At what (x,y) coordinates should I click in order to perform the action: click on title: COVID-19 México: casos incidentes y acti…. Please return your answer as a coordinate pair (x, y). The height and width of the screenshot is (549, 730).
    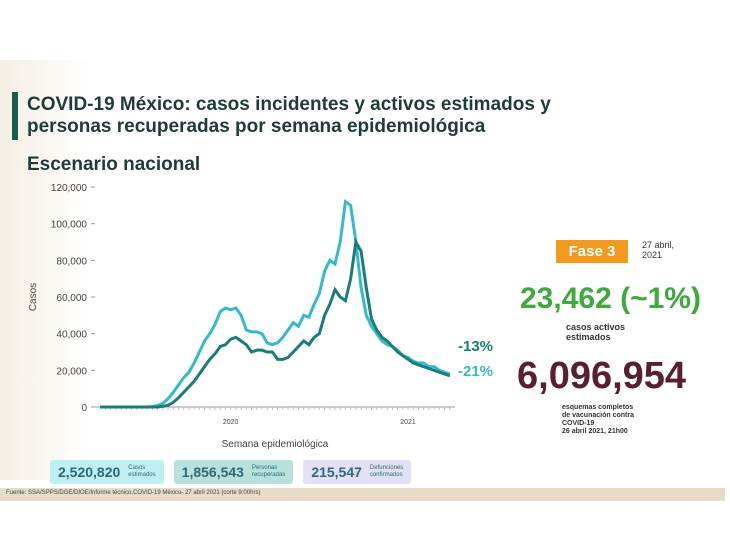
    Looking at the image, I should click on (289, 116).